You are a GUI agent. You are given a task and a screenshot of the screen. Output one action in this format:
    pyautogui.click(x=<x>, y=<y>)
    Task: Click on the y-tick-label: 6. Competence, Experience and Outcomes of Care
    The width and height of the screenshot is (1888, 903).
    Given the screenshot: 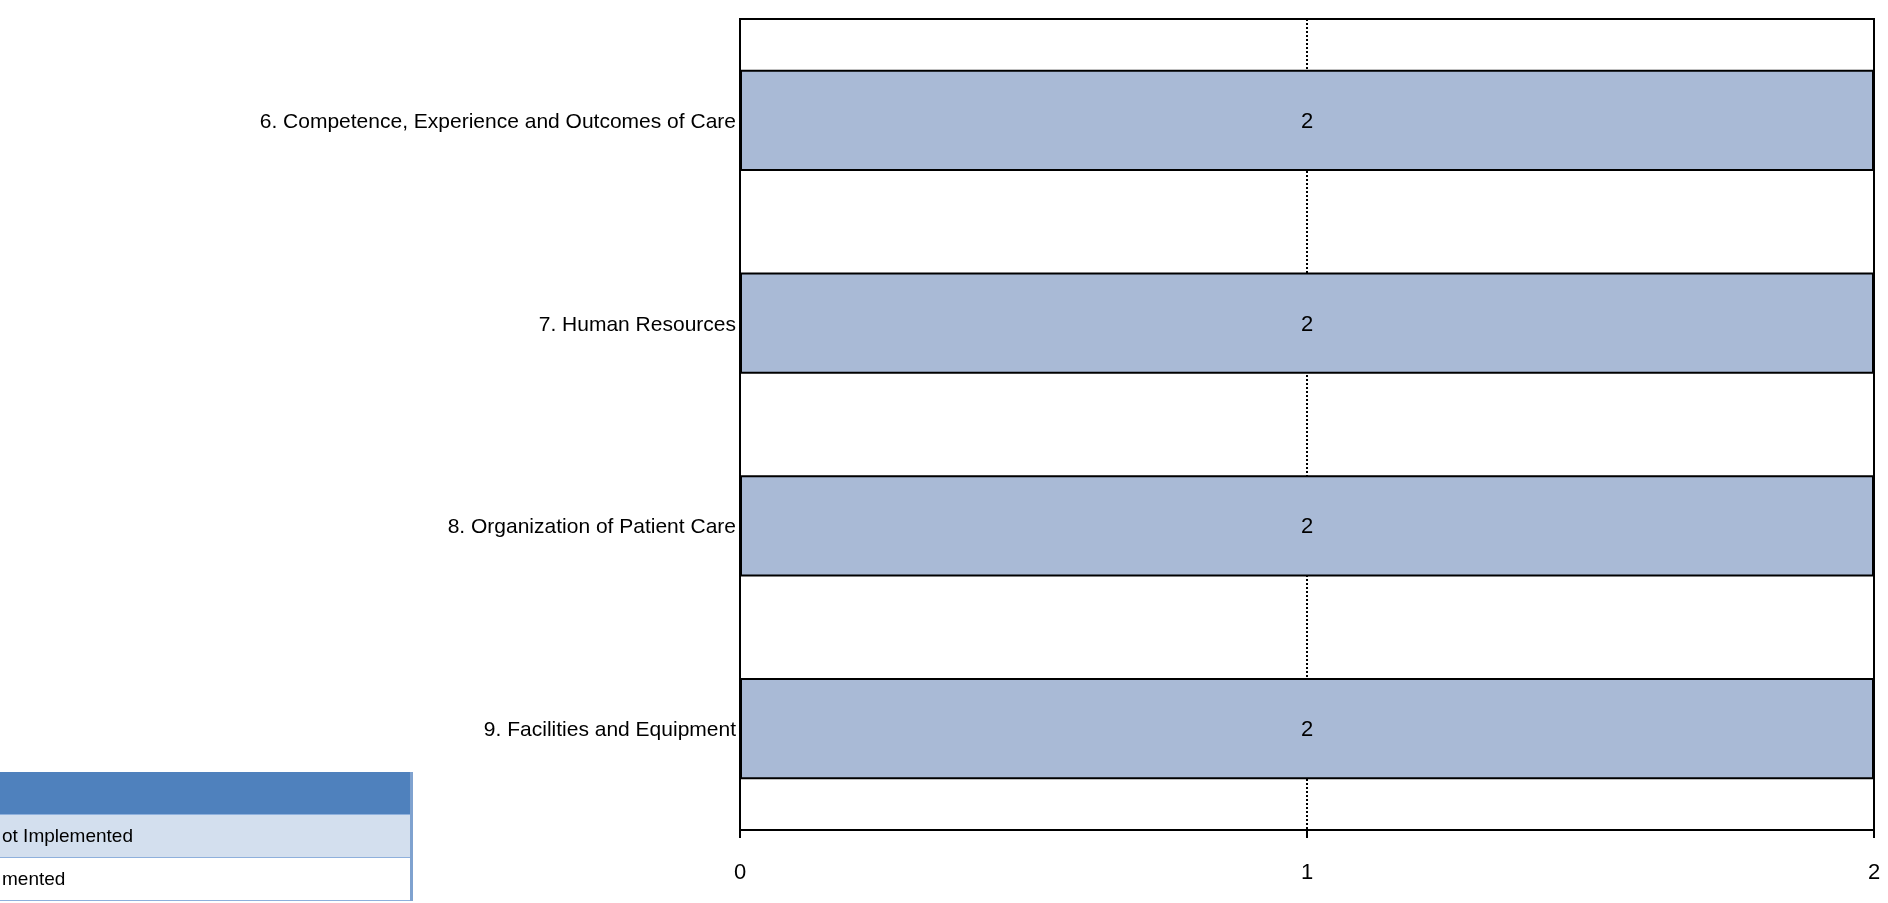 What is the action you would take?
    pyautogui.click(x=497, y=120)
    